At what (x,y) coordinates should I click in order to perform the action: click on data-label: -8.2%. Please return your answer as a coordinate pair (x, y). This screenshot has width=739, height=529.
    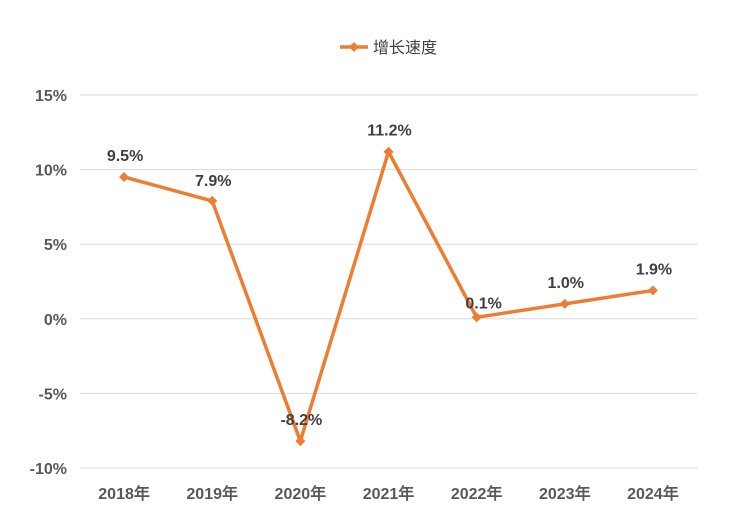
    Looking at the image, I should click on (301, 420).